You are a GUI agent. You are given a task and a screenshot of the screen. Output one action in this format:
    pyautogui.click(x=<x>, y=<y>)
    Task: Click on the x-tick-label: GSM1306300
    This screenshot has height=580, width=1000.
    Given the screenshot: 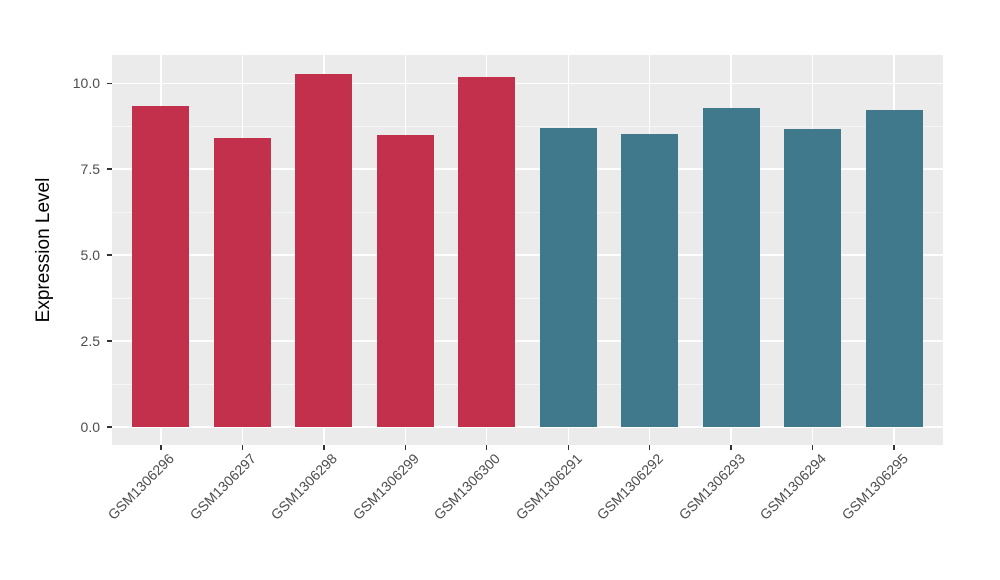 What is the action you would take?
    pyautogui.click(x=467, y=486)
    